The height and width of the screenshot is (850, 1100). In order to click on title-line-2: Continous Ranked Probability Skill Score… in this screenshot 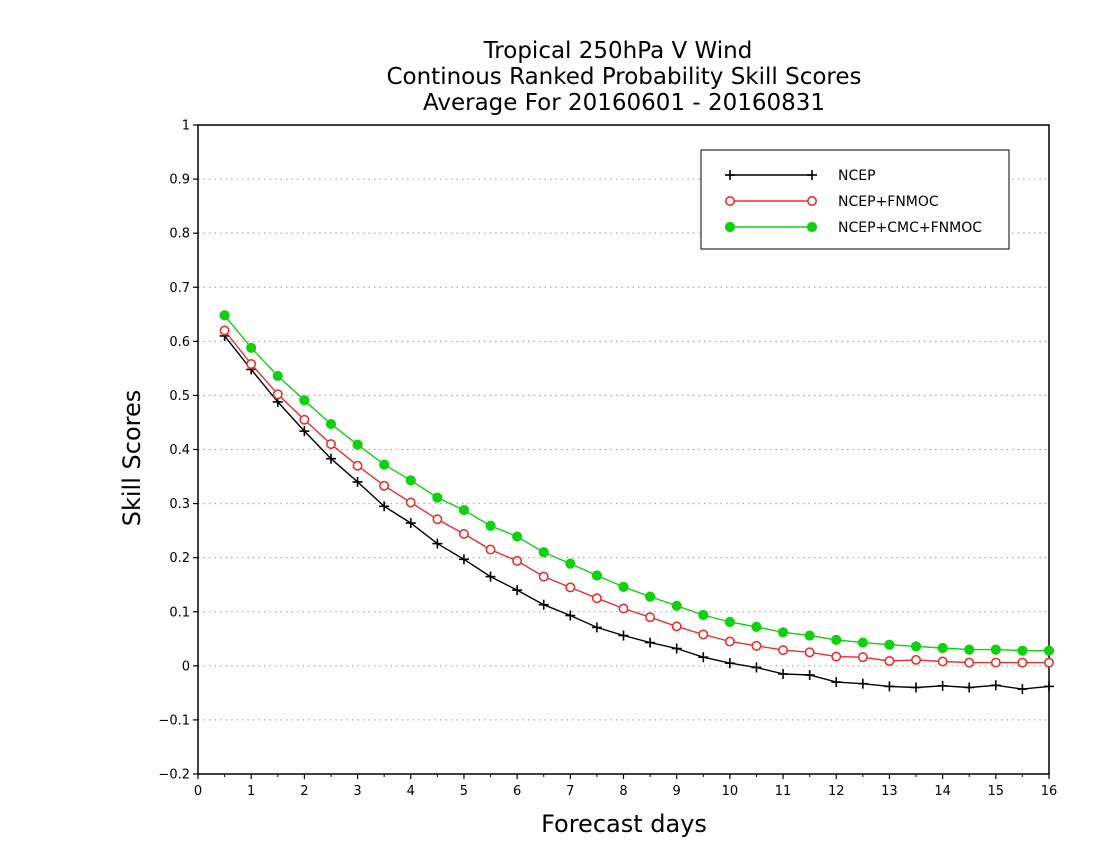, I will do `click(623, 77)`.